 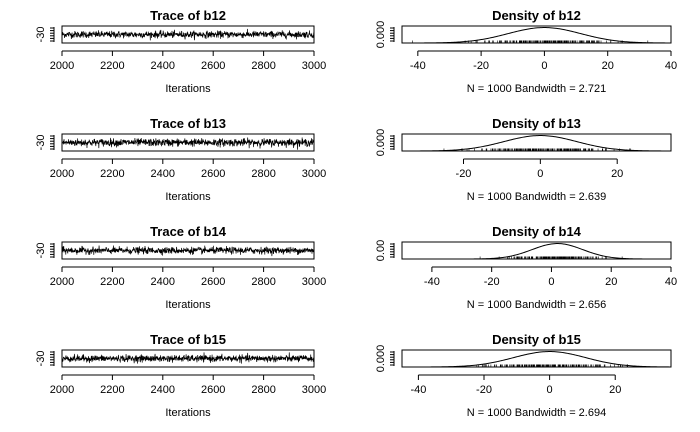 What do you see at coordinates (188, 123) in the screenshot?
I see `panel-title: Trace of b13` at bounding box center [188, 123].